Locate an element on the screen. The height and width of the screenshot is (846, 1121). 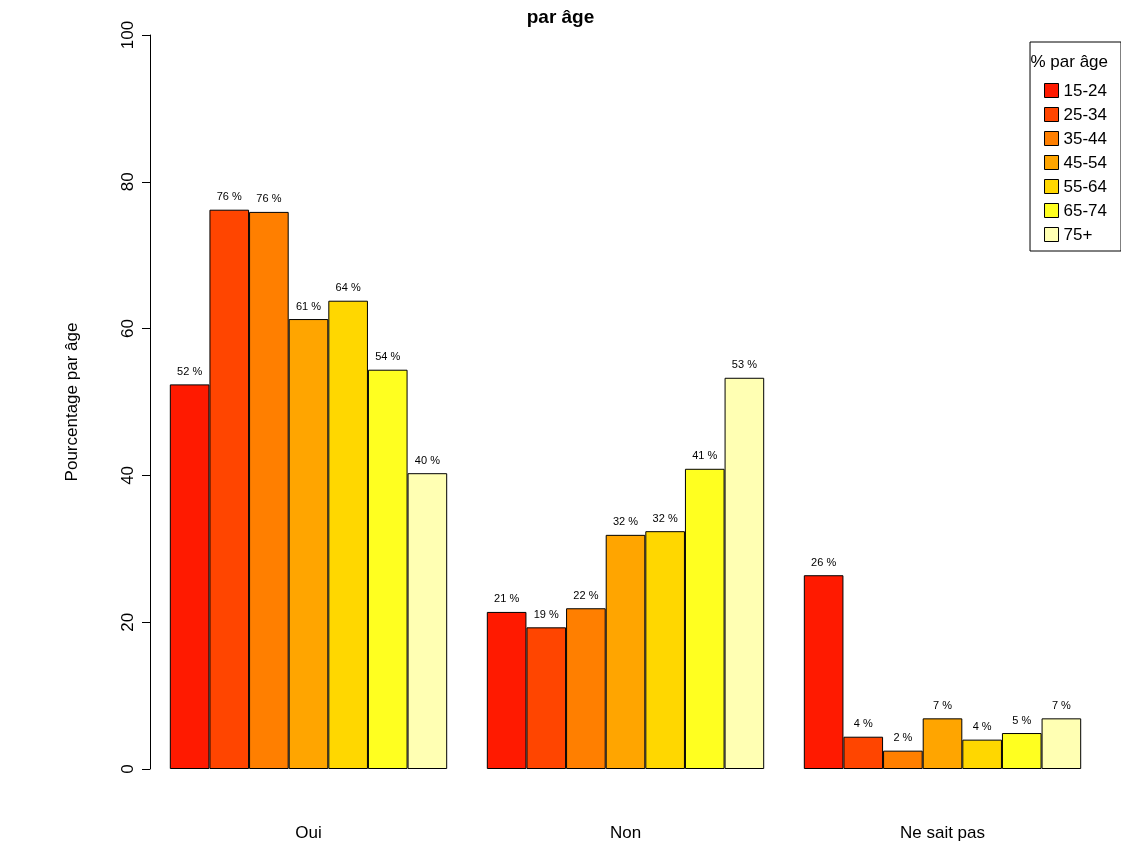
data-label: 40 % is located at coordinates (427, 459).